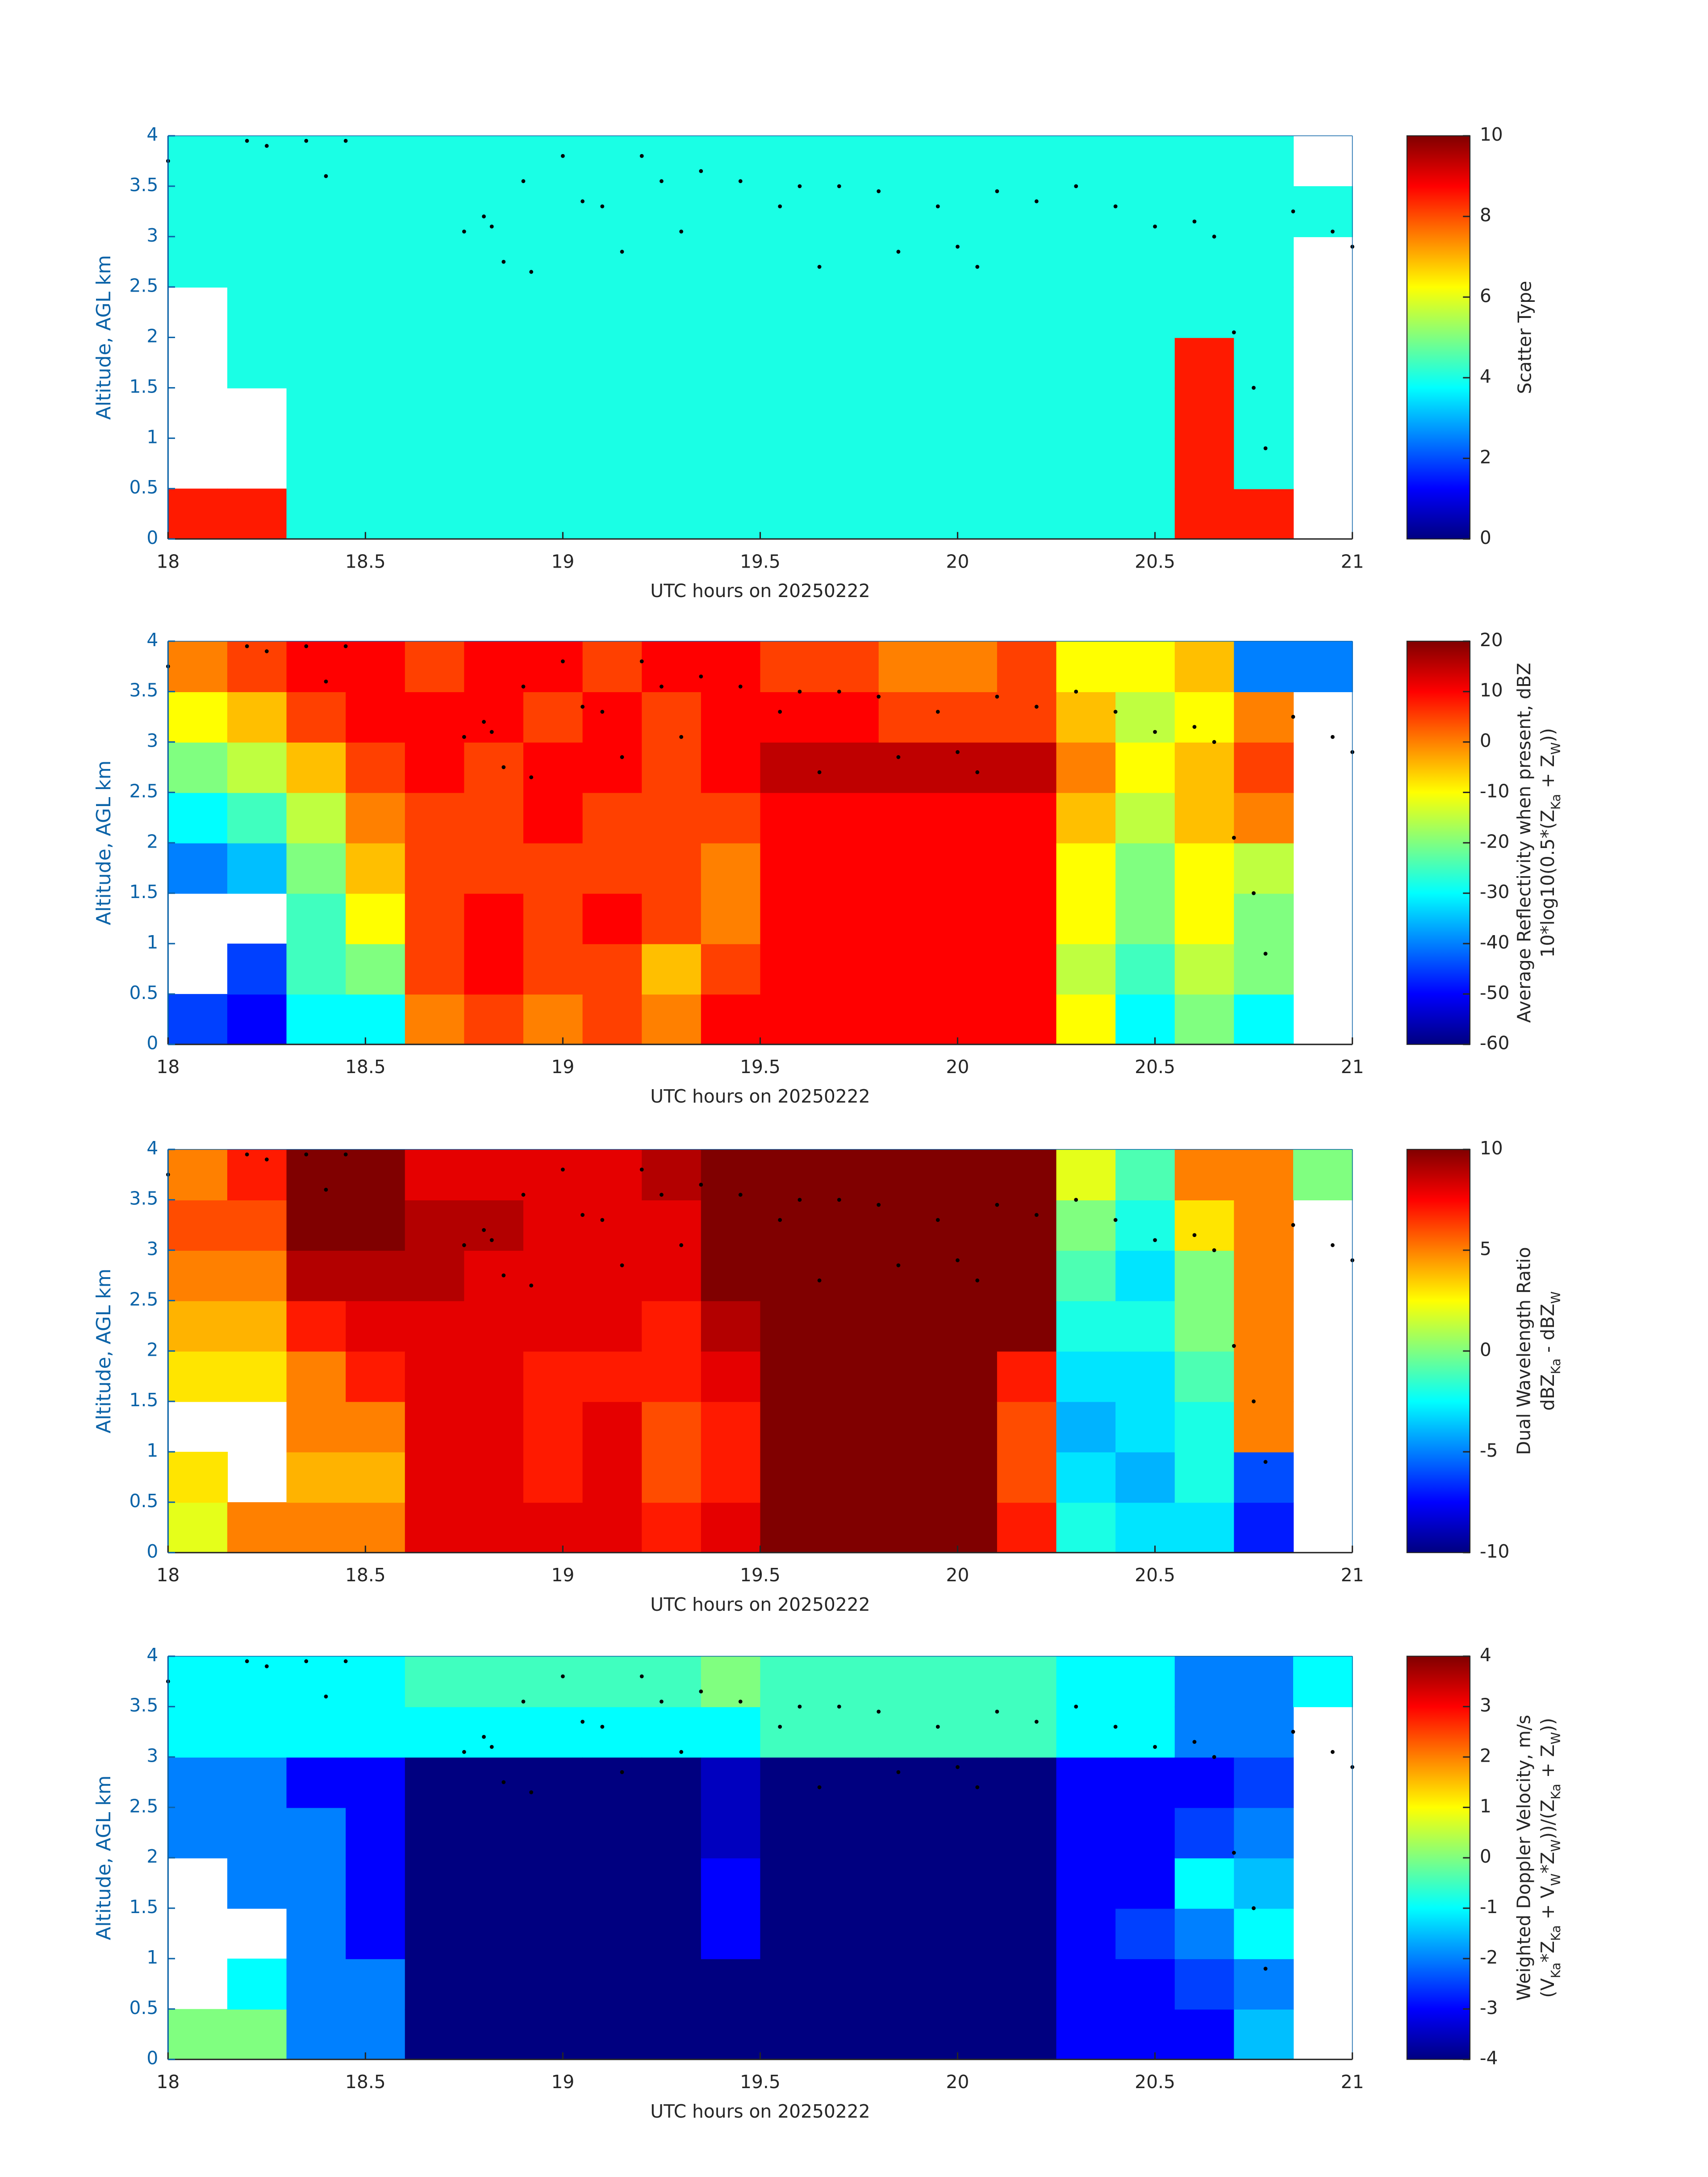 The image size is (1708, 2177). Describe the element at coordinates (1495, 841) in the screenshot. I see `colorbar-tick-label: -20` at that location.